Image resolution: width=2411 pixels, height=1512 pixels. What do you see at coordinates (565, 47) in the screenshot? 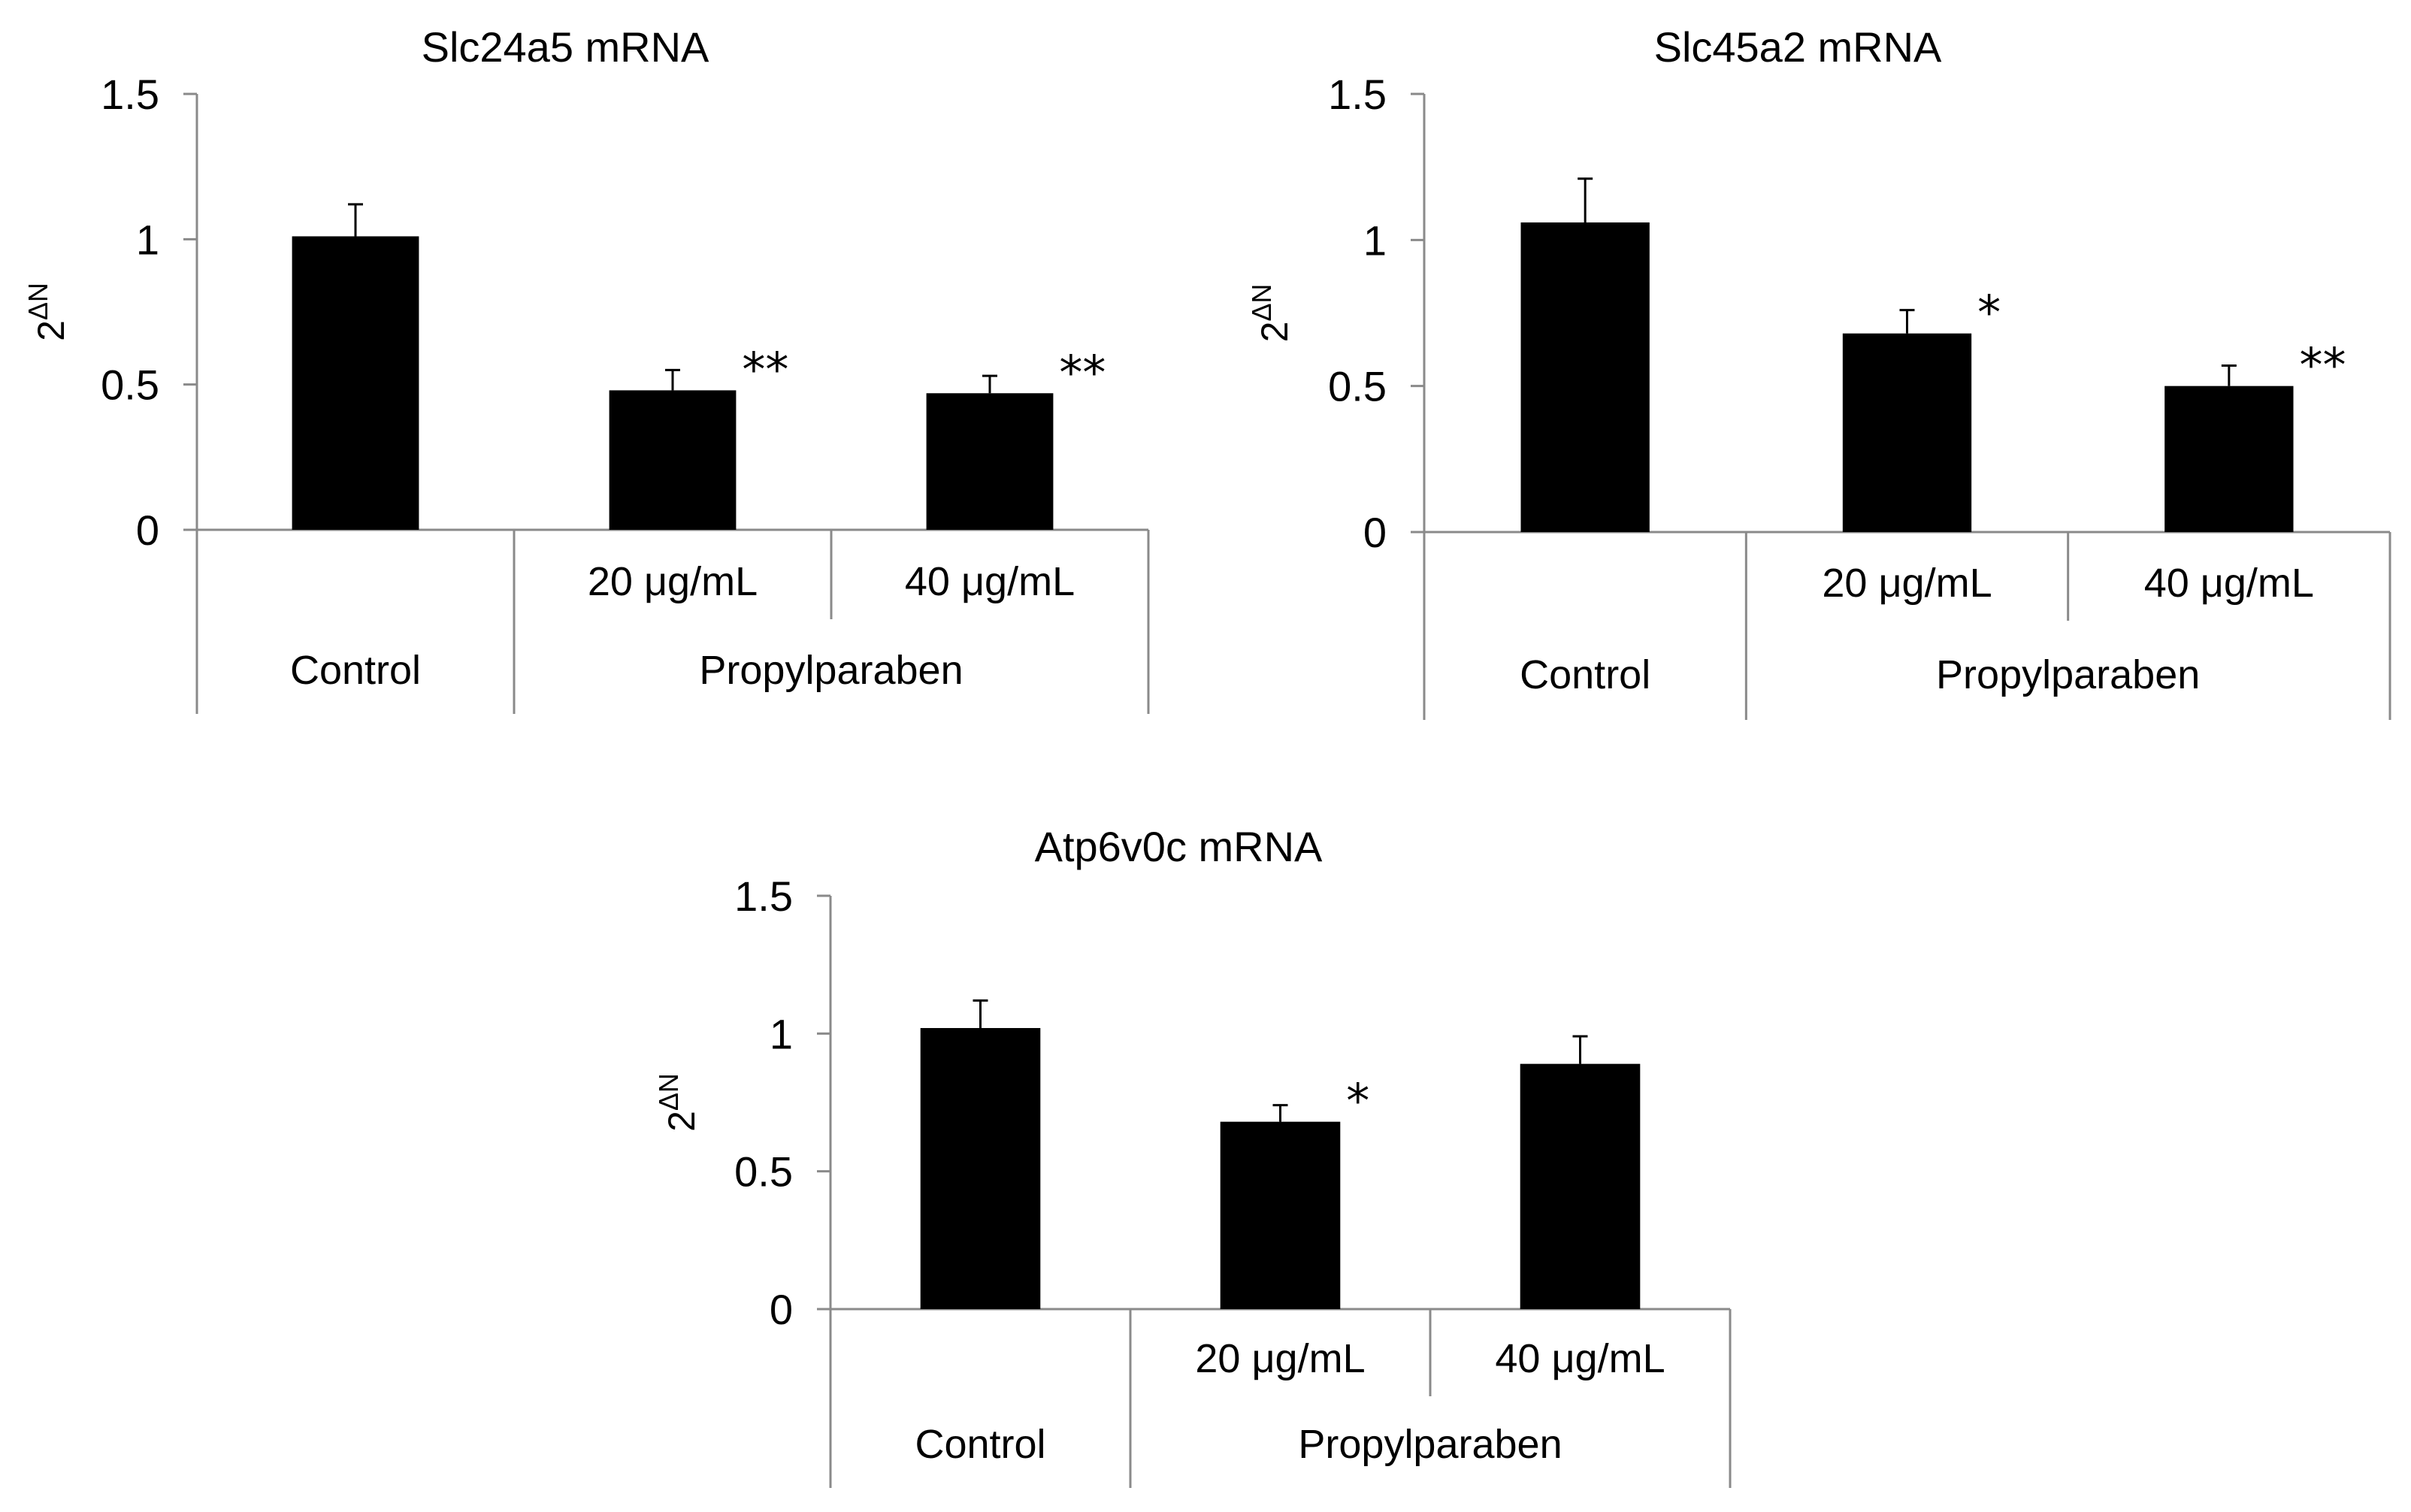
I see `chart-title: Slc24a5 mRNA` at bounding box center [565, 47].